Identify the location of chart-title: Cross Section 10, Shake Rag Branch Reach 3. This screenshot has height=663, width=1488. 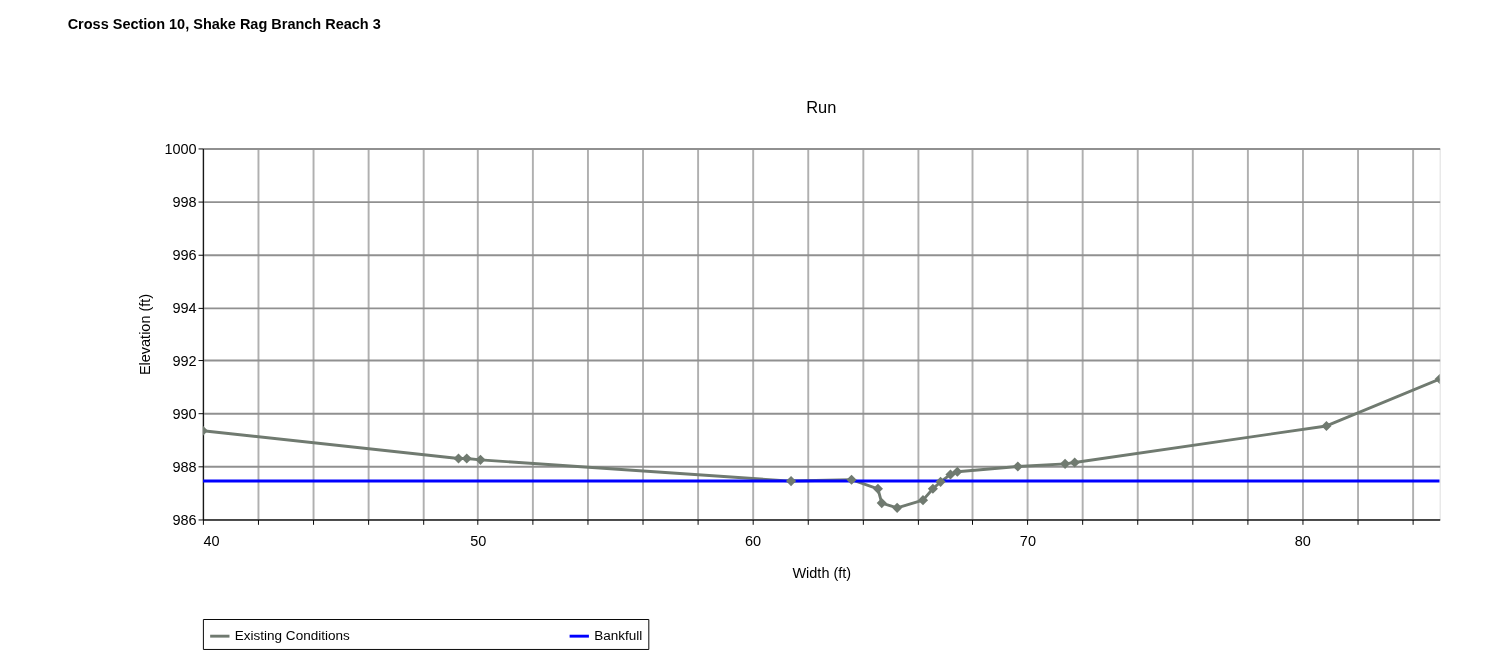
(224, 23).